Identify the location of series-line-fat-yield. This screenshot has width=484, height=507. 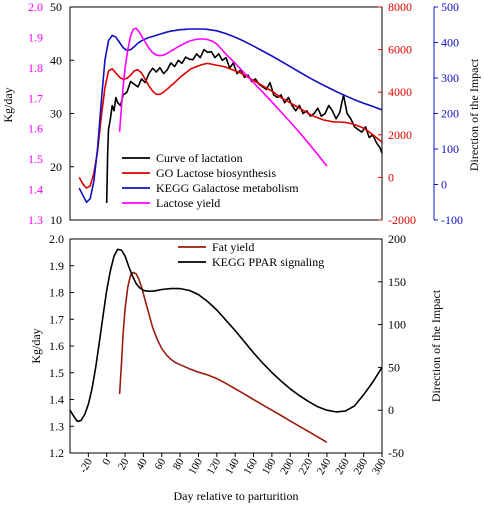
(223, 357).